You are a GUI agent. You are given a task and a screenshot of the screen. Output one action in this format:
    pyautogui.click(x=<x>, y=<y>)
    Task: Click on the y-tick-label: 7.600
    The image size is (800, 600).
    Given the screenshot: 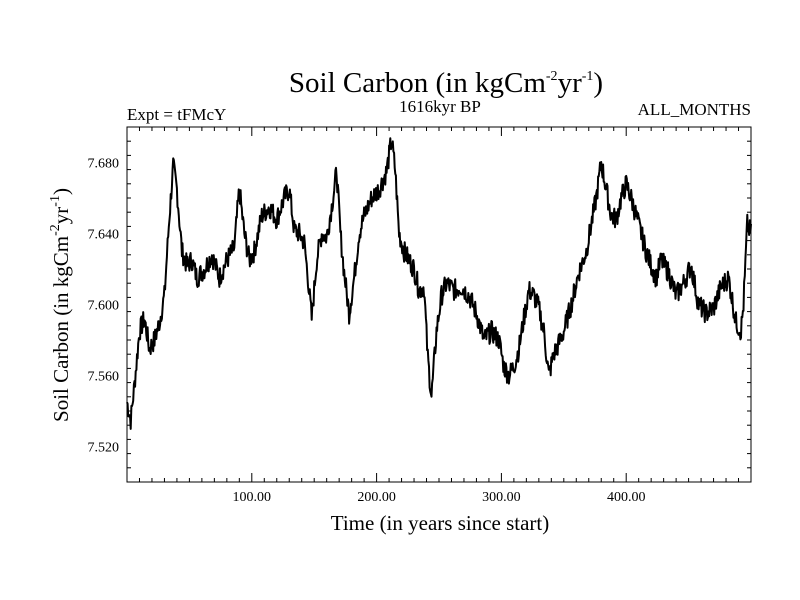 What is the action you would take?
    pyautogui.click(x=104, y=306)
    